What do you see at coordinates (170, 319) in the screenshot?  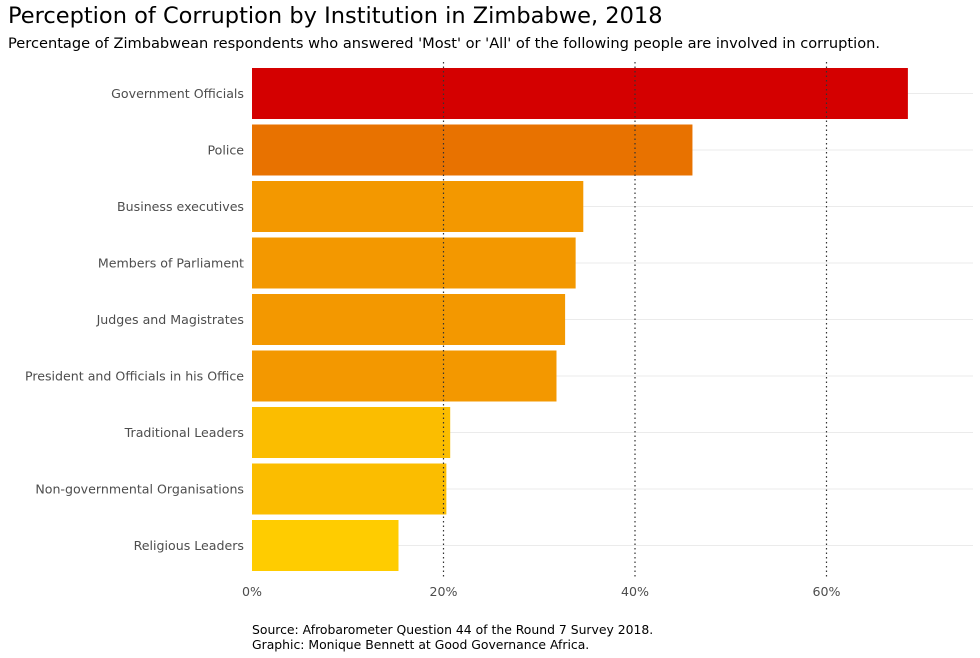 I see `y-tick-label: Judges and Magistrates` at bounding box center [170, 319].